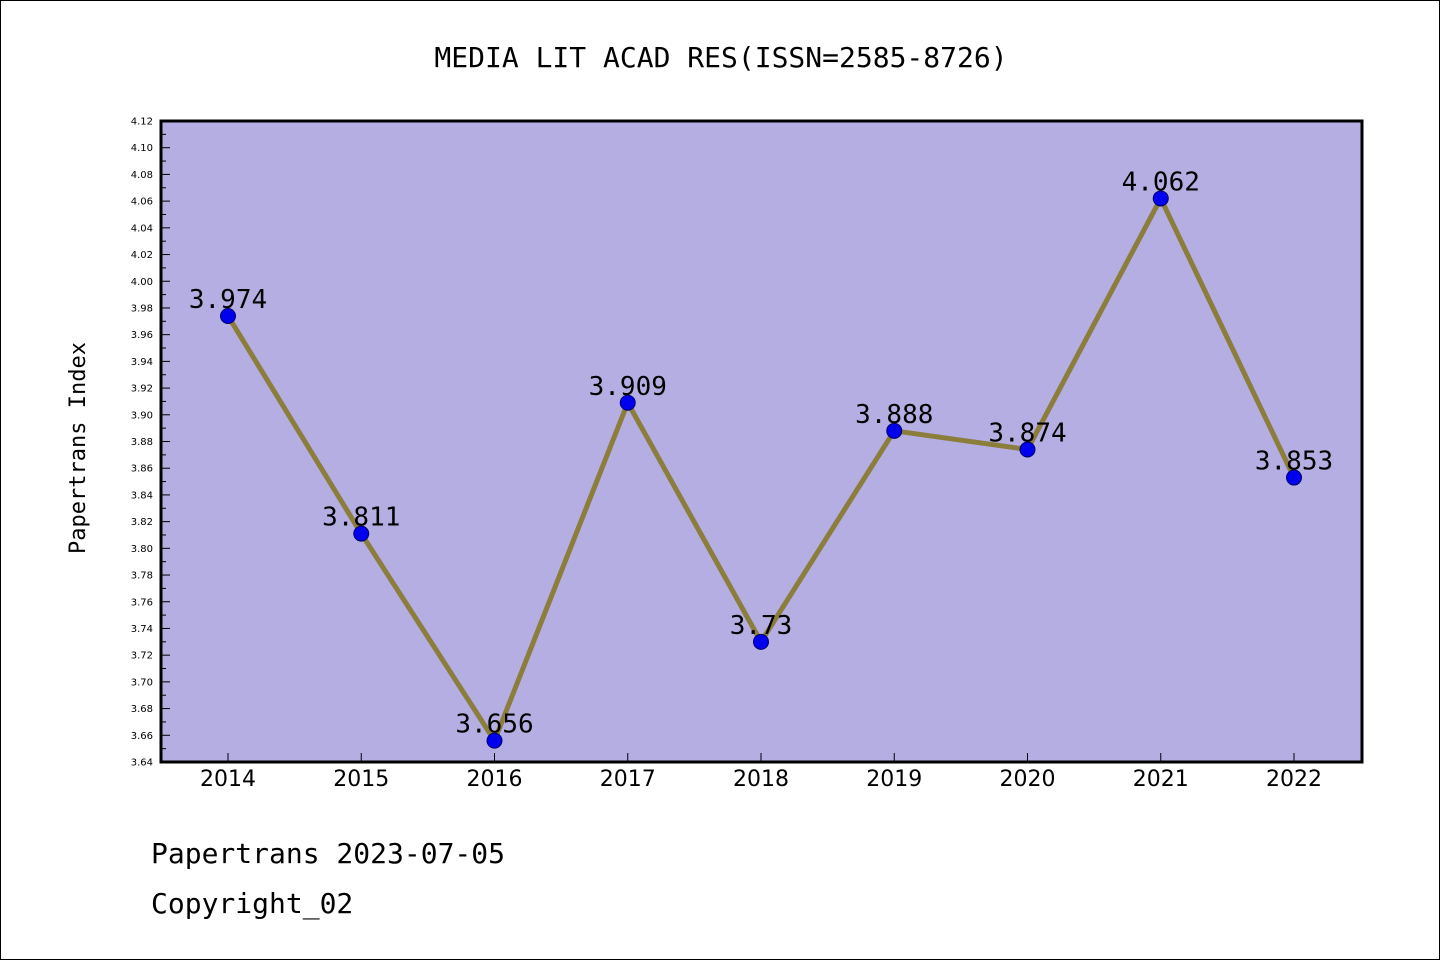 This screenshot has height=961, width=1440. Describe the element at coordinates (142, 522) in the screenshot. I see `y-tick-label: 3.82` at that location.